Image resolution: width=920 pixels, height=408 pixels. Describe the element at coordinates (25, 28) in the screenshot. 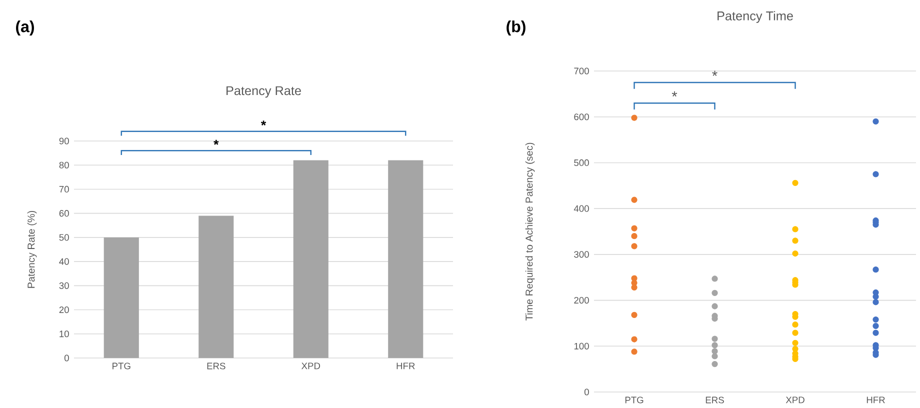

I see `text: (a)` at that location.